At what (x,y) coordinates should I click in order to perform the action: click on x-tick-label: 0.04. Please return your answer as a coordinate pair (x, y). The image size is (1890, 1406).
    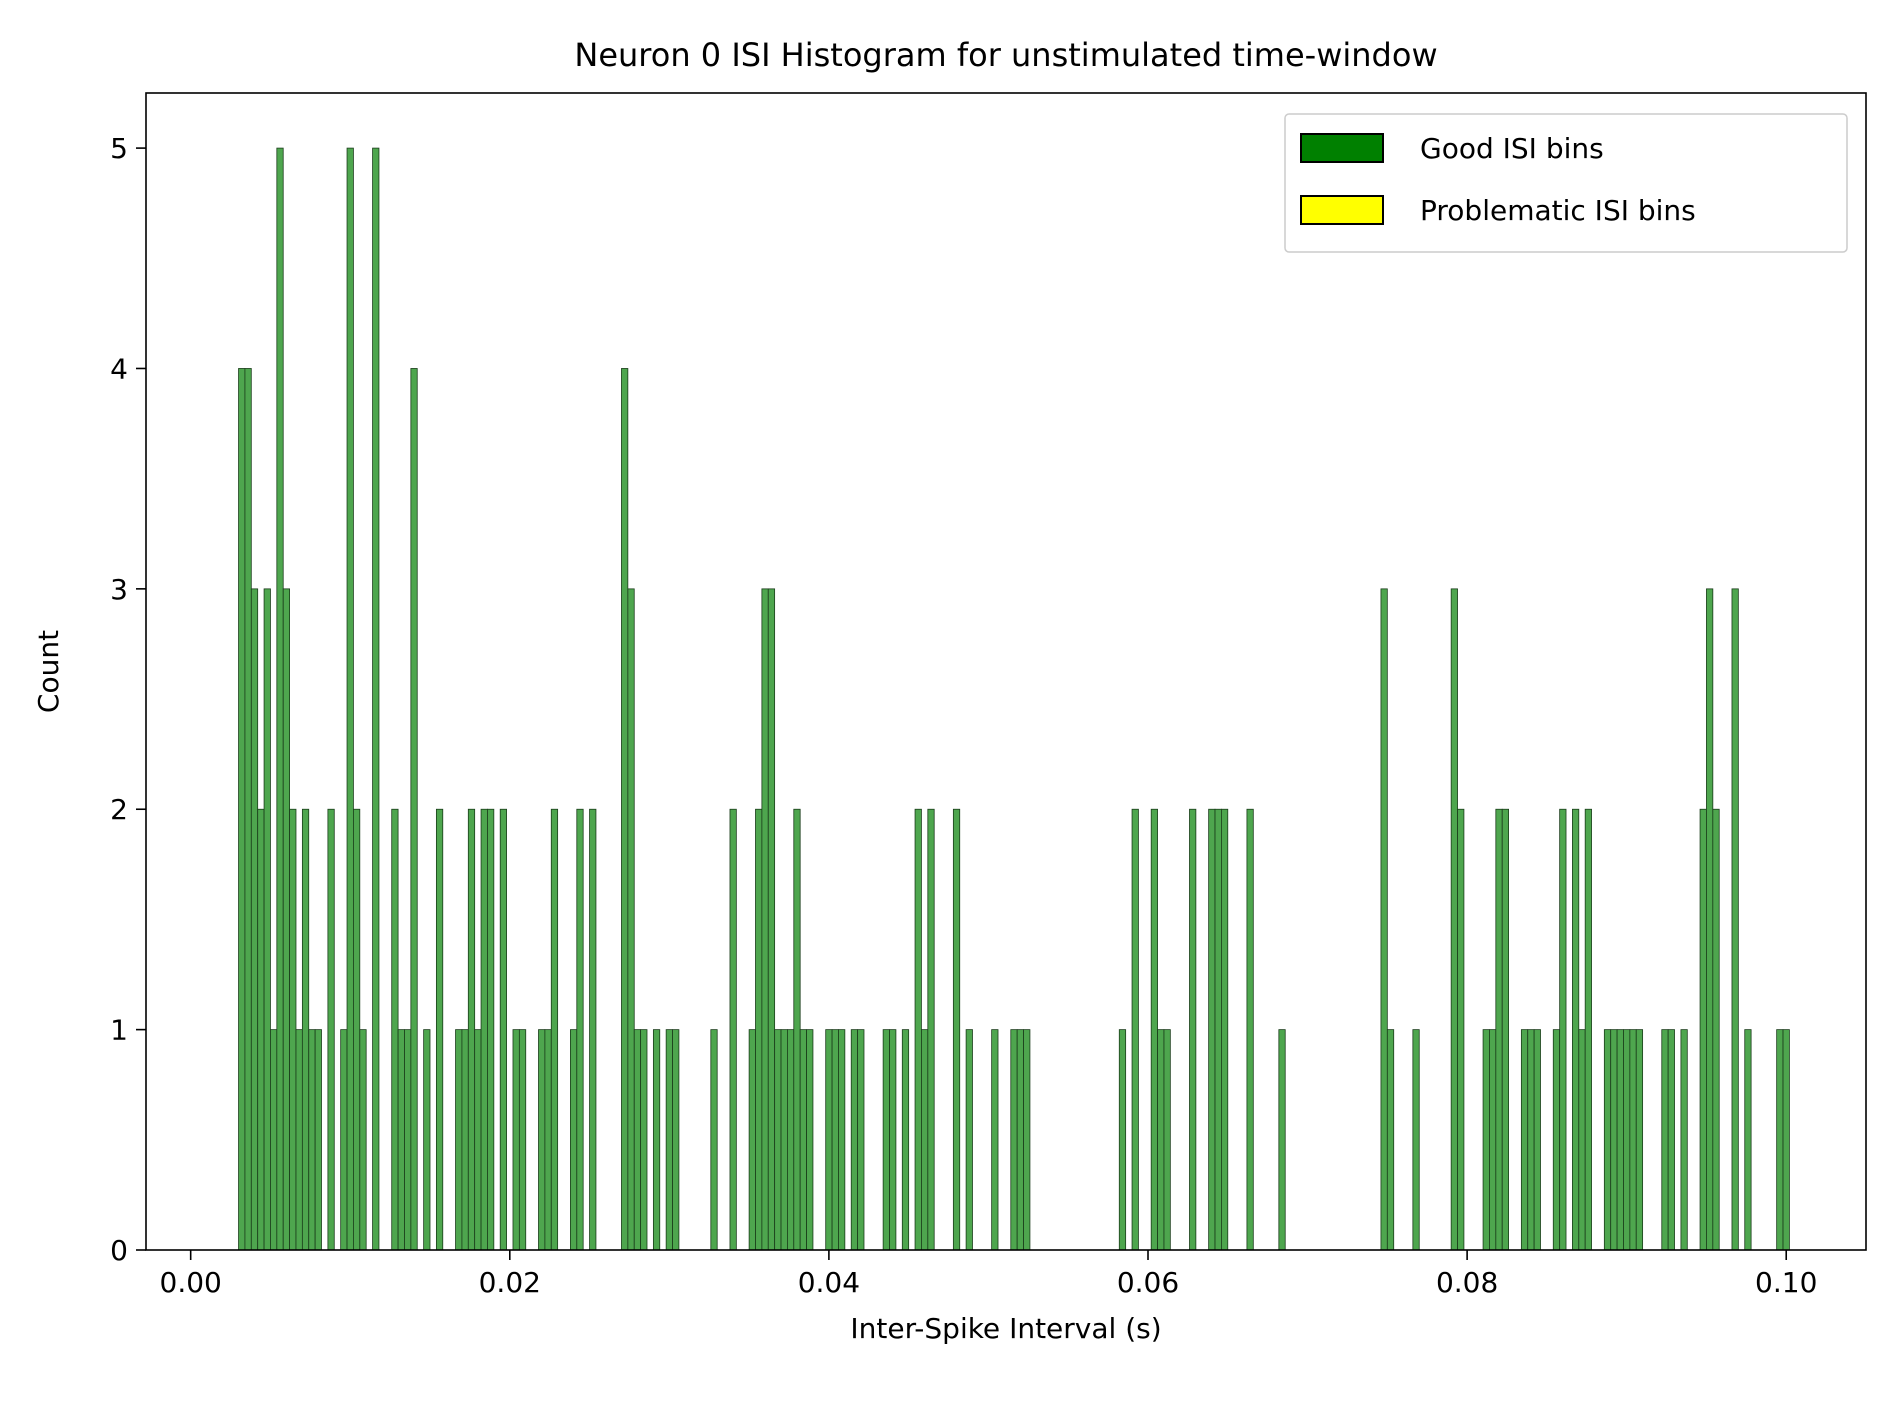
    Looking at the image, I should click on (829, 1282).